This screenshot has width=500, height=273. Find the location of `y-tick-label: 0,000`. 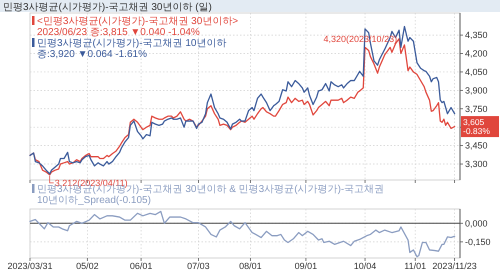

y-tick-label: 0,000 is located at coordinates (476, 223).